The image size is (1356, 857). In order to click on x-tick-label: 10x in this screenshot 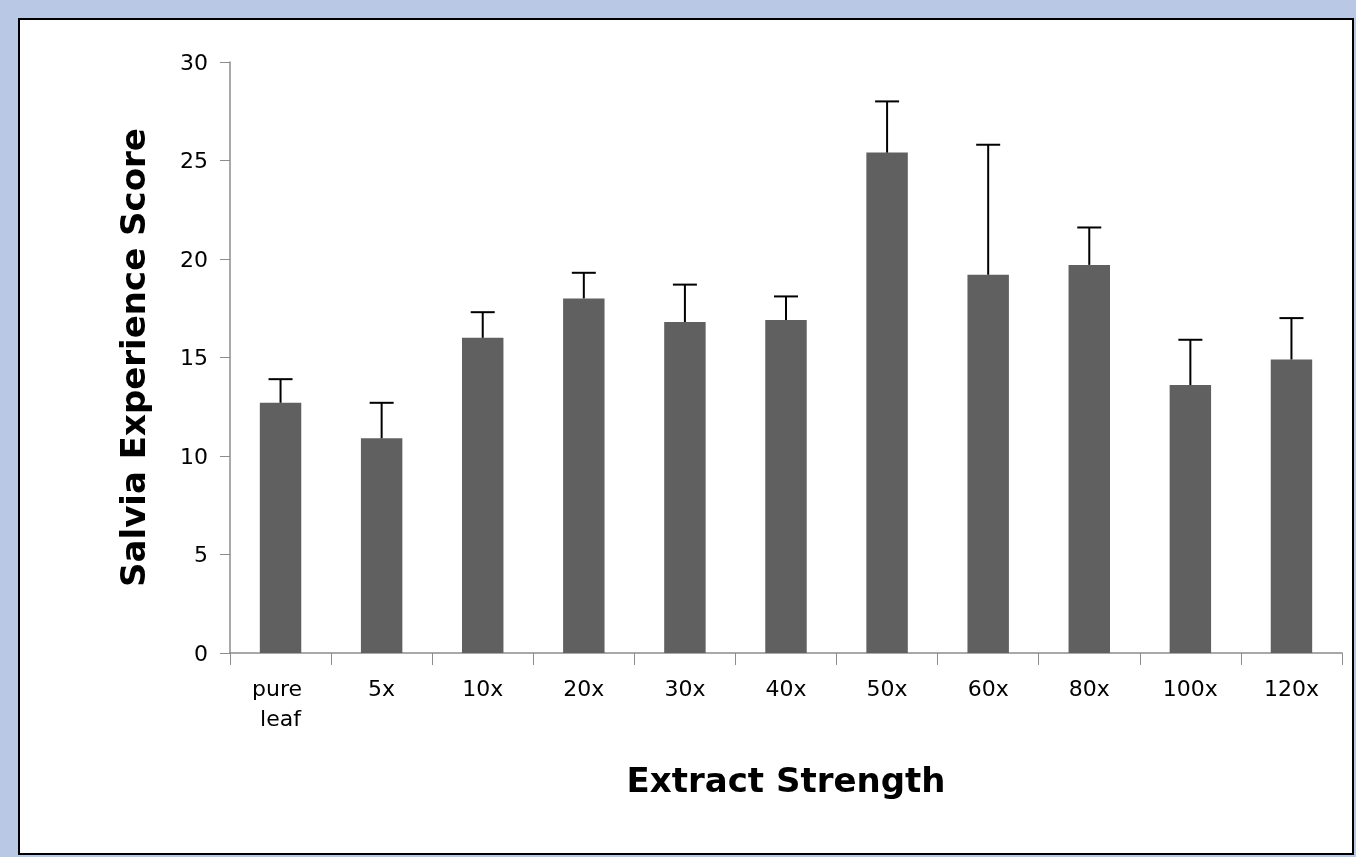, I will do `click(483, 688)`.